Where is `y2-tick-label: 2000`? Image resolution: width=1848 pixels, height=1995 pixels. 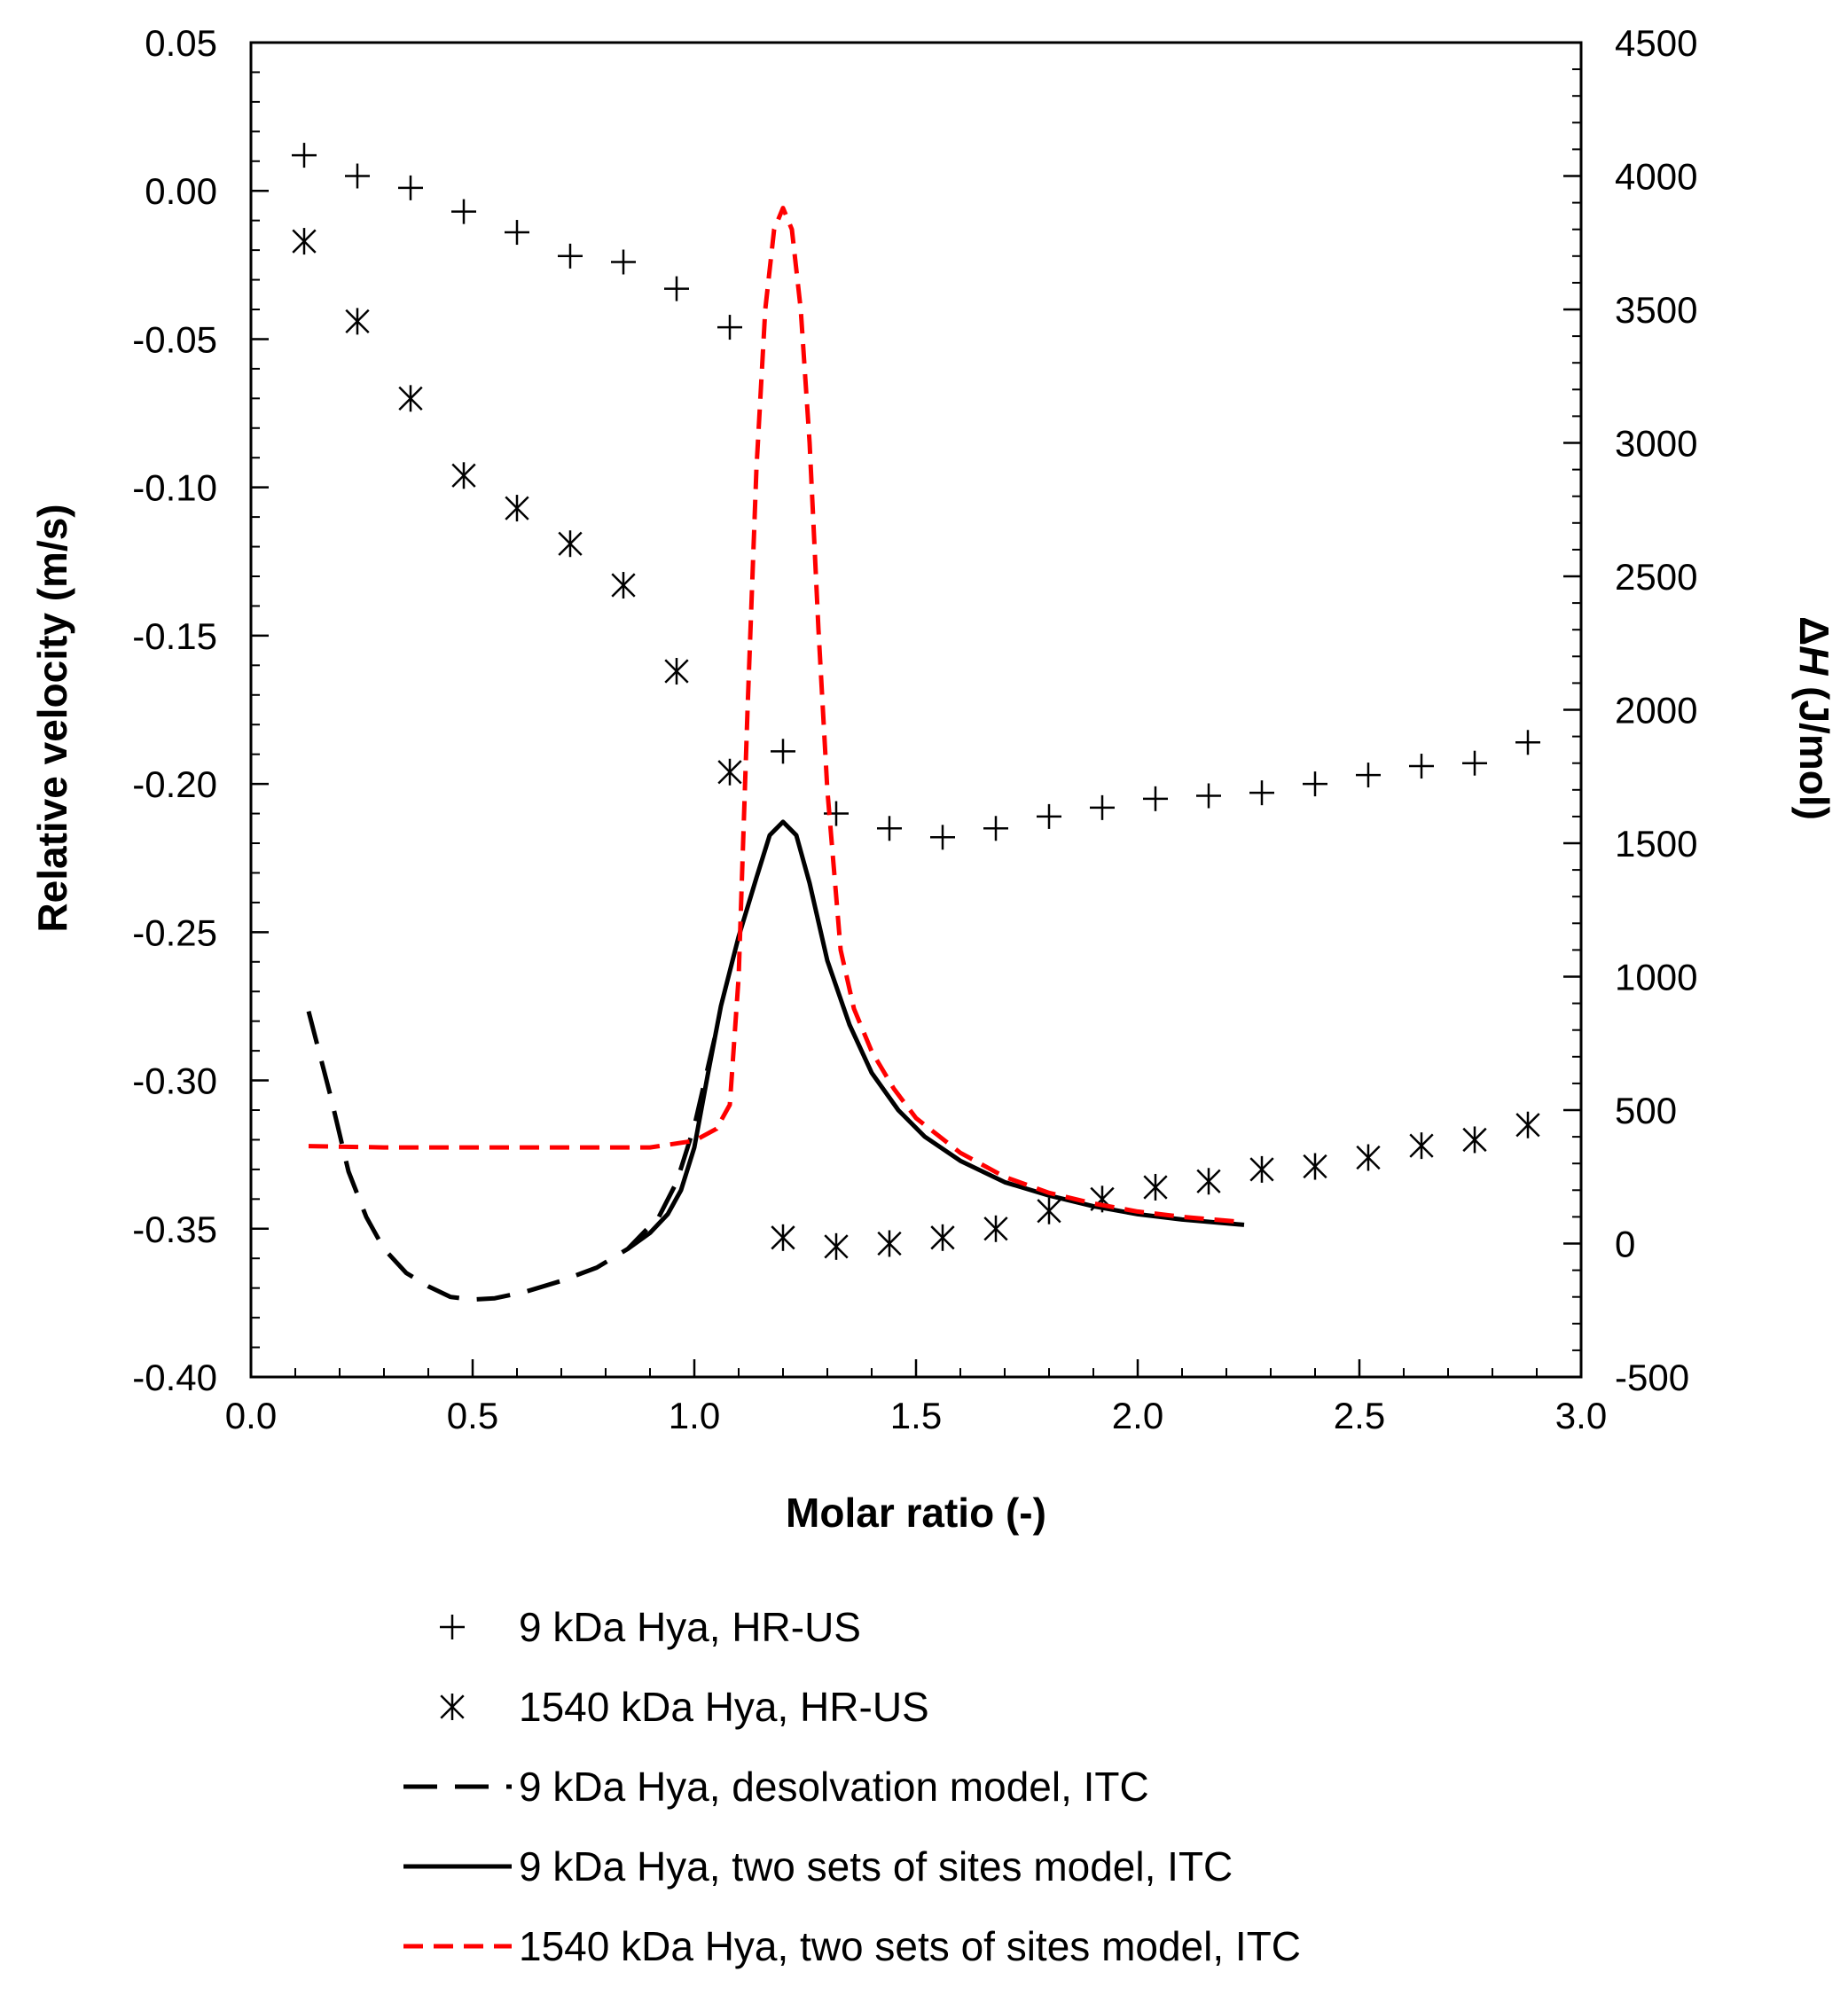
y2-tick-label: 2000 is located at coordinates (1656, 711).